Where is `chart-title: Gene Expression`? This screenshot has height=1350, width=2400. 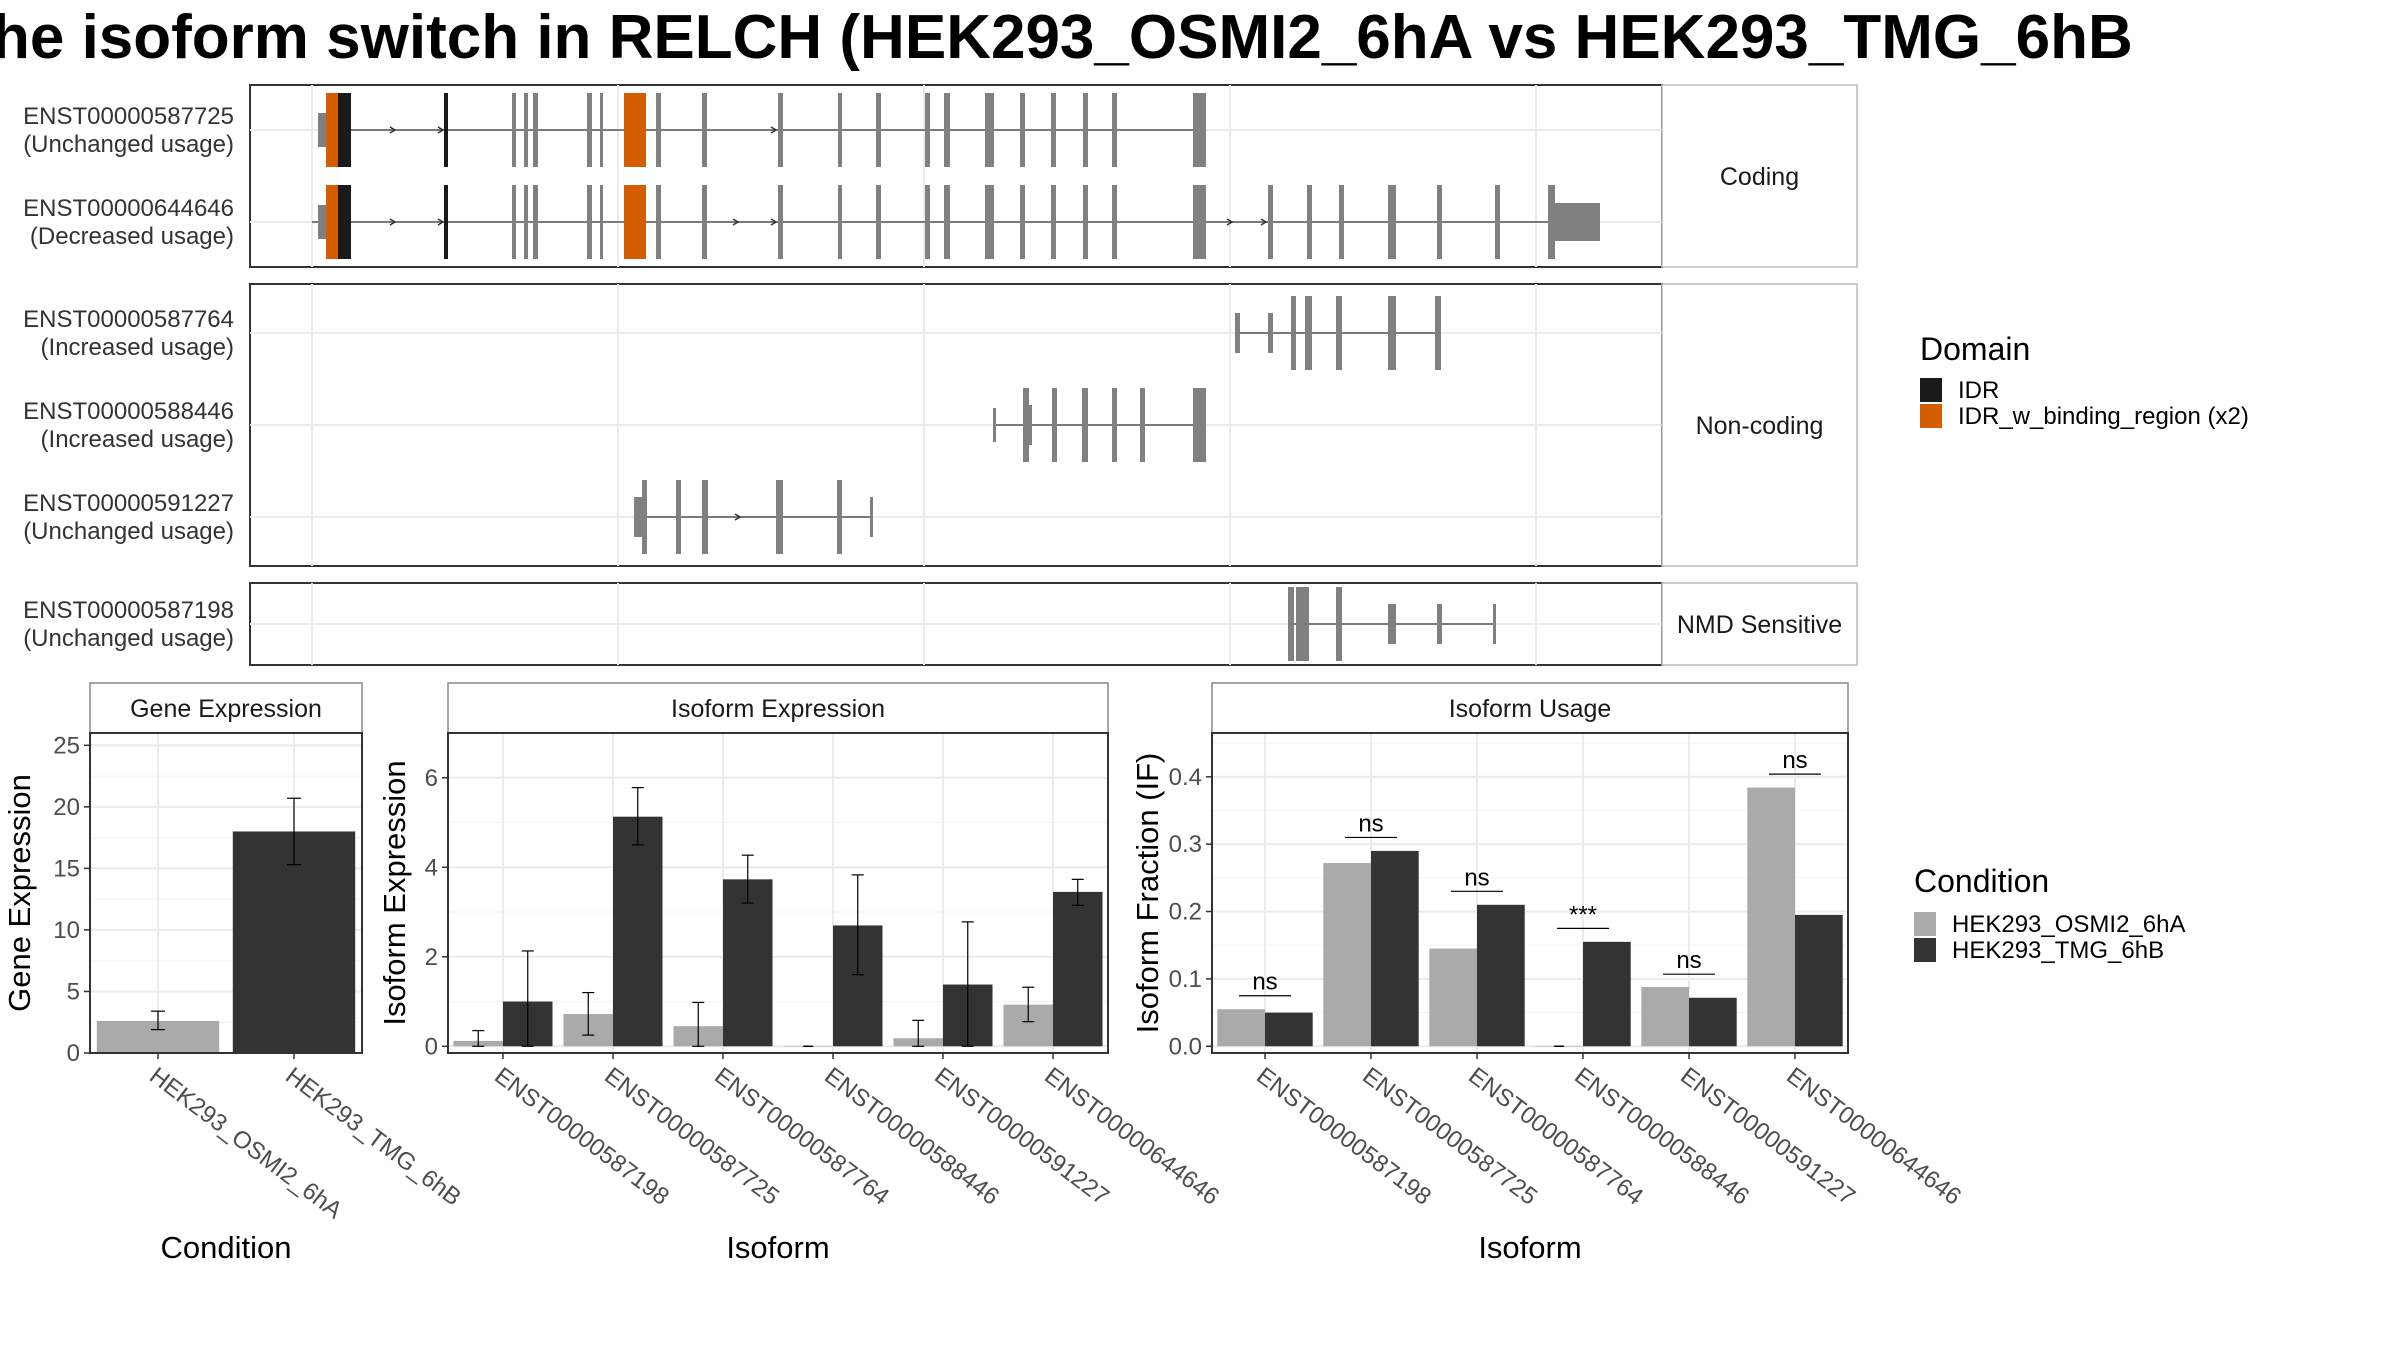 chart-title: Gene Expression is located at coordinates (226, 709).